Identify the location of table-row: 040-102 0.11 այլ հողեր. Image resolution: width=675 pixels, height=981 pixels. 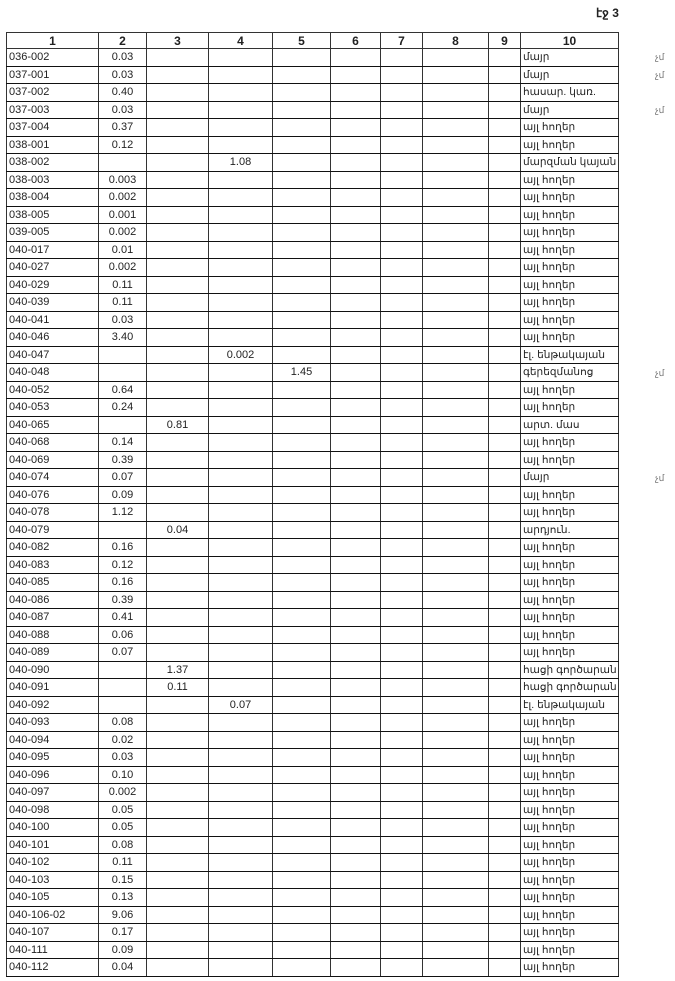
(312, 862).